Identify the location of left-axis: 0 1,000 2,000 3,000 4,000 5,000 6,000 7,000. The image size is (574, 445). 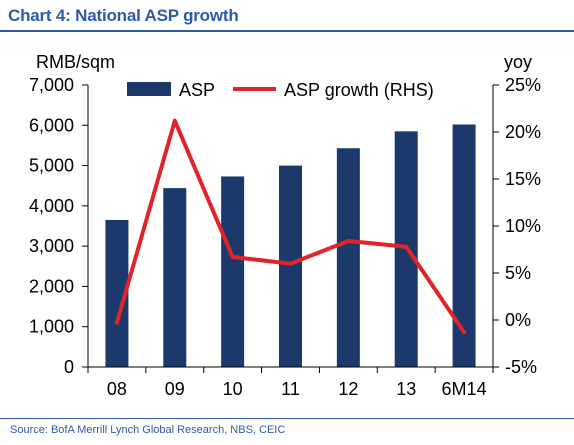
(59, 226).